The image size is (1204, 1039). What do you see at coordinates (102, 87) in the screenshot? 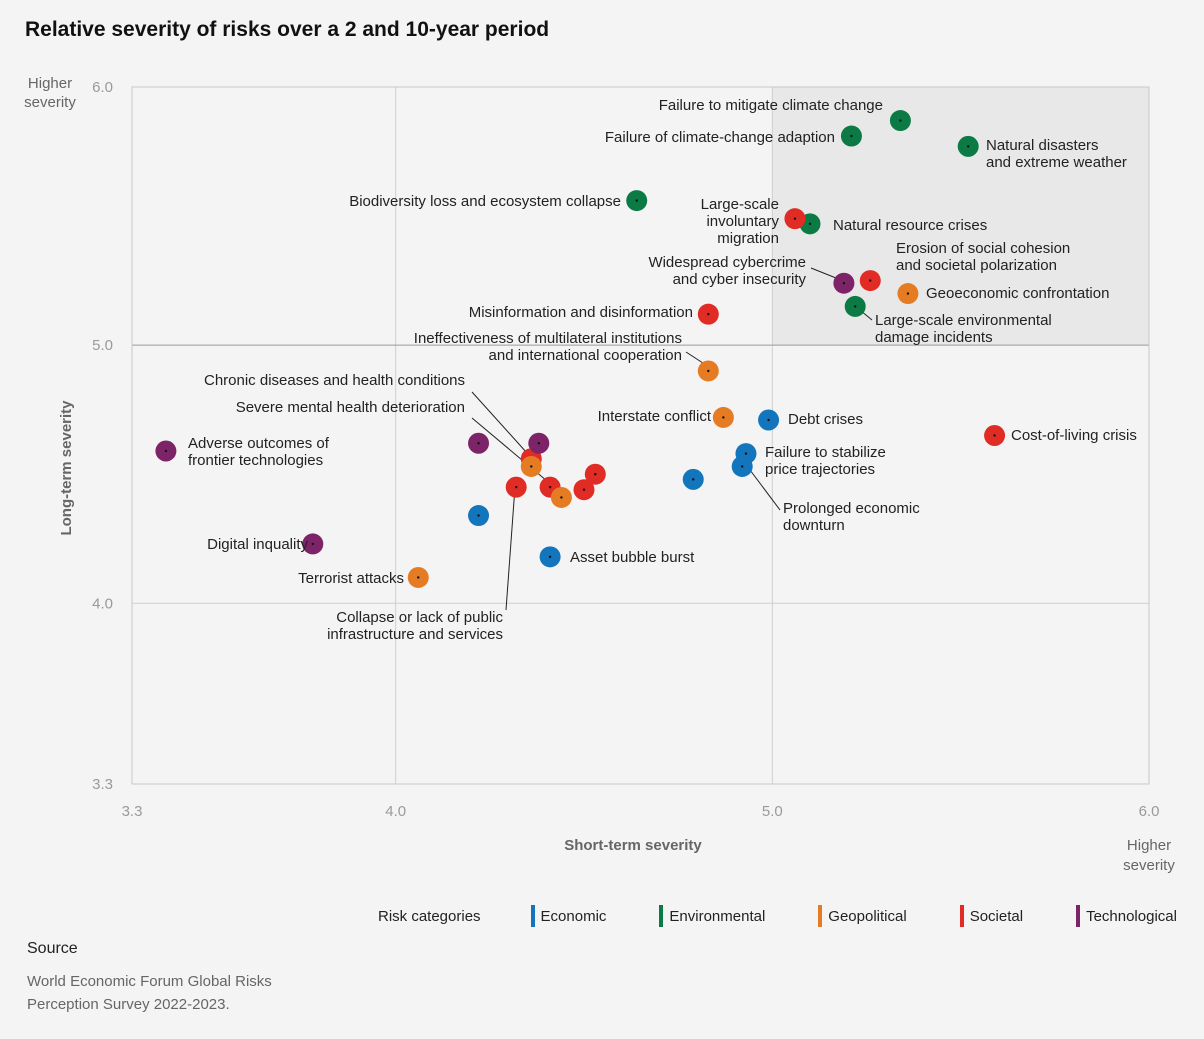
I see `y-tick-label: 6.0` at bounding box center [102, 87].